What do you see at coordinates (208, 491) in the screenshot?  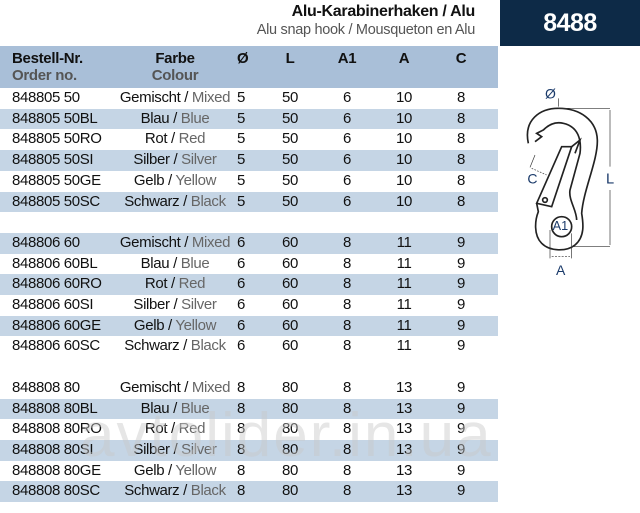 I see `colour-en: Black` at bounding box center [208, 491].